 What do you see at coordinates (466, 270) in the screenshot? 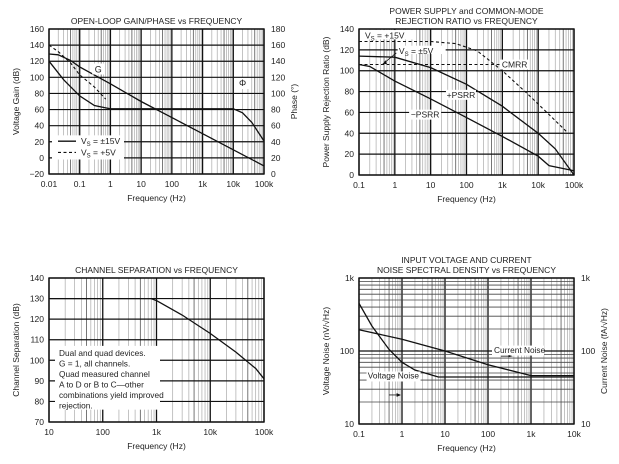
I see `chart-title: NOISE SPECTRAL DENSITY vs FREQUENCY` at bounding box center [466, 270].